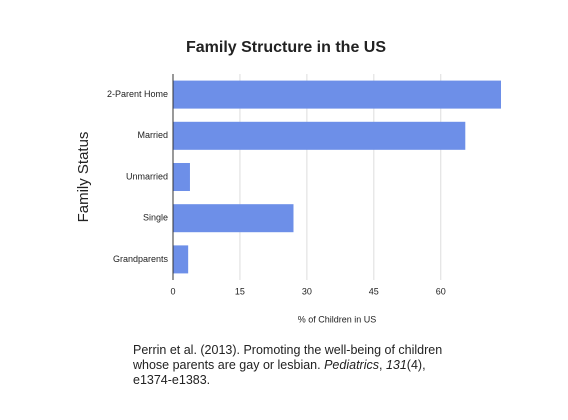 This screenshot has height=420, width=568. Describe the element at coordinates (155, 218) in the screenshot. I see `y-tick-label: Single` at that location.